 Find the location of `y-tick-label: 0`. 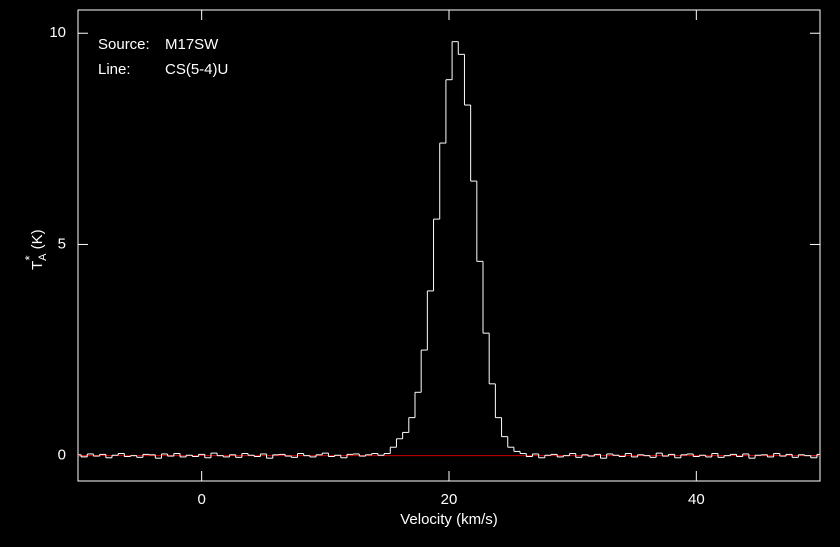

y-tick-label: 0 is located at coordinates (62, 455).